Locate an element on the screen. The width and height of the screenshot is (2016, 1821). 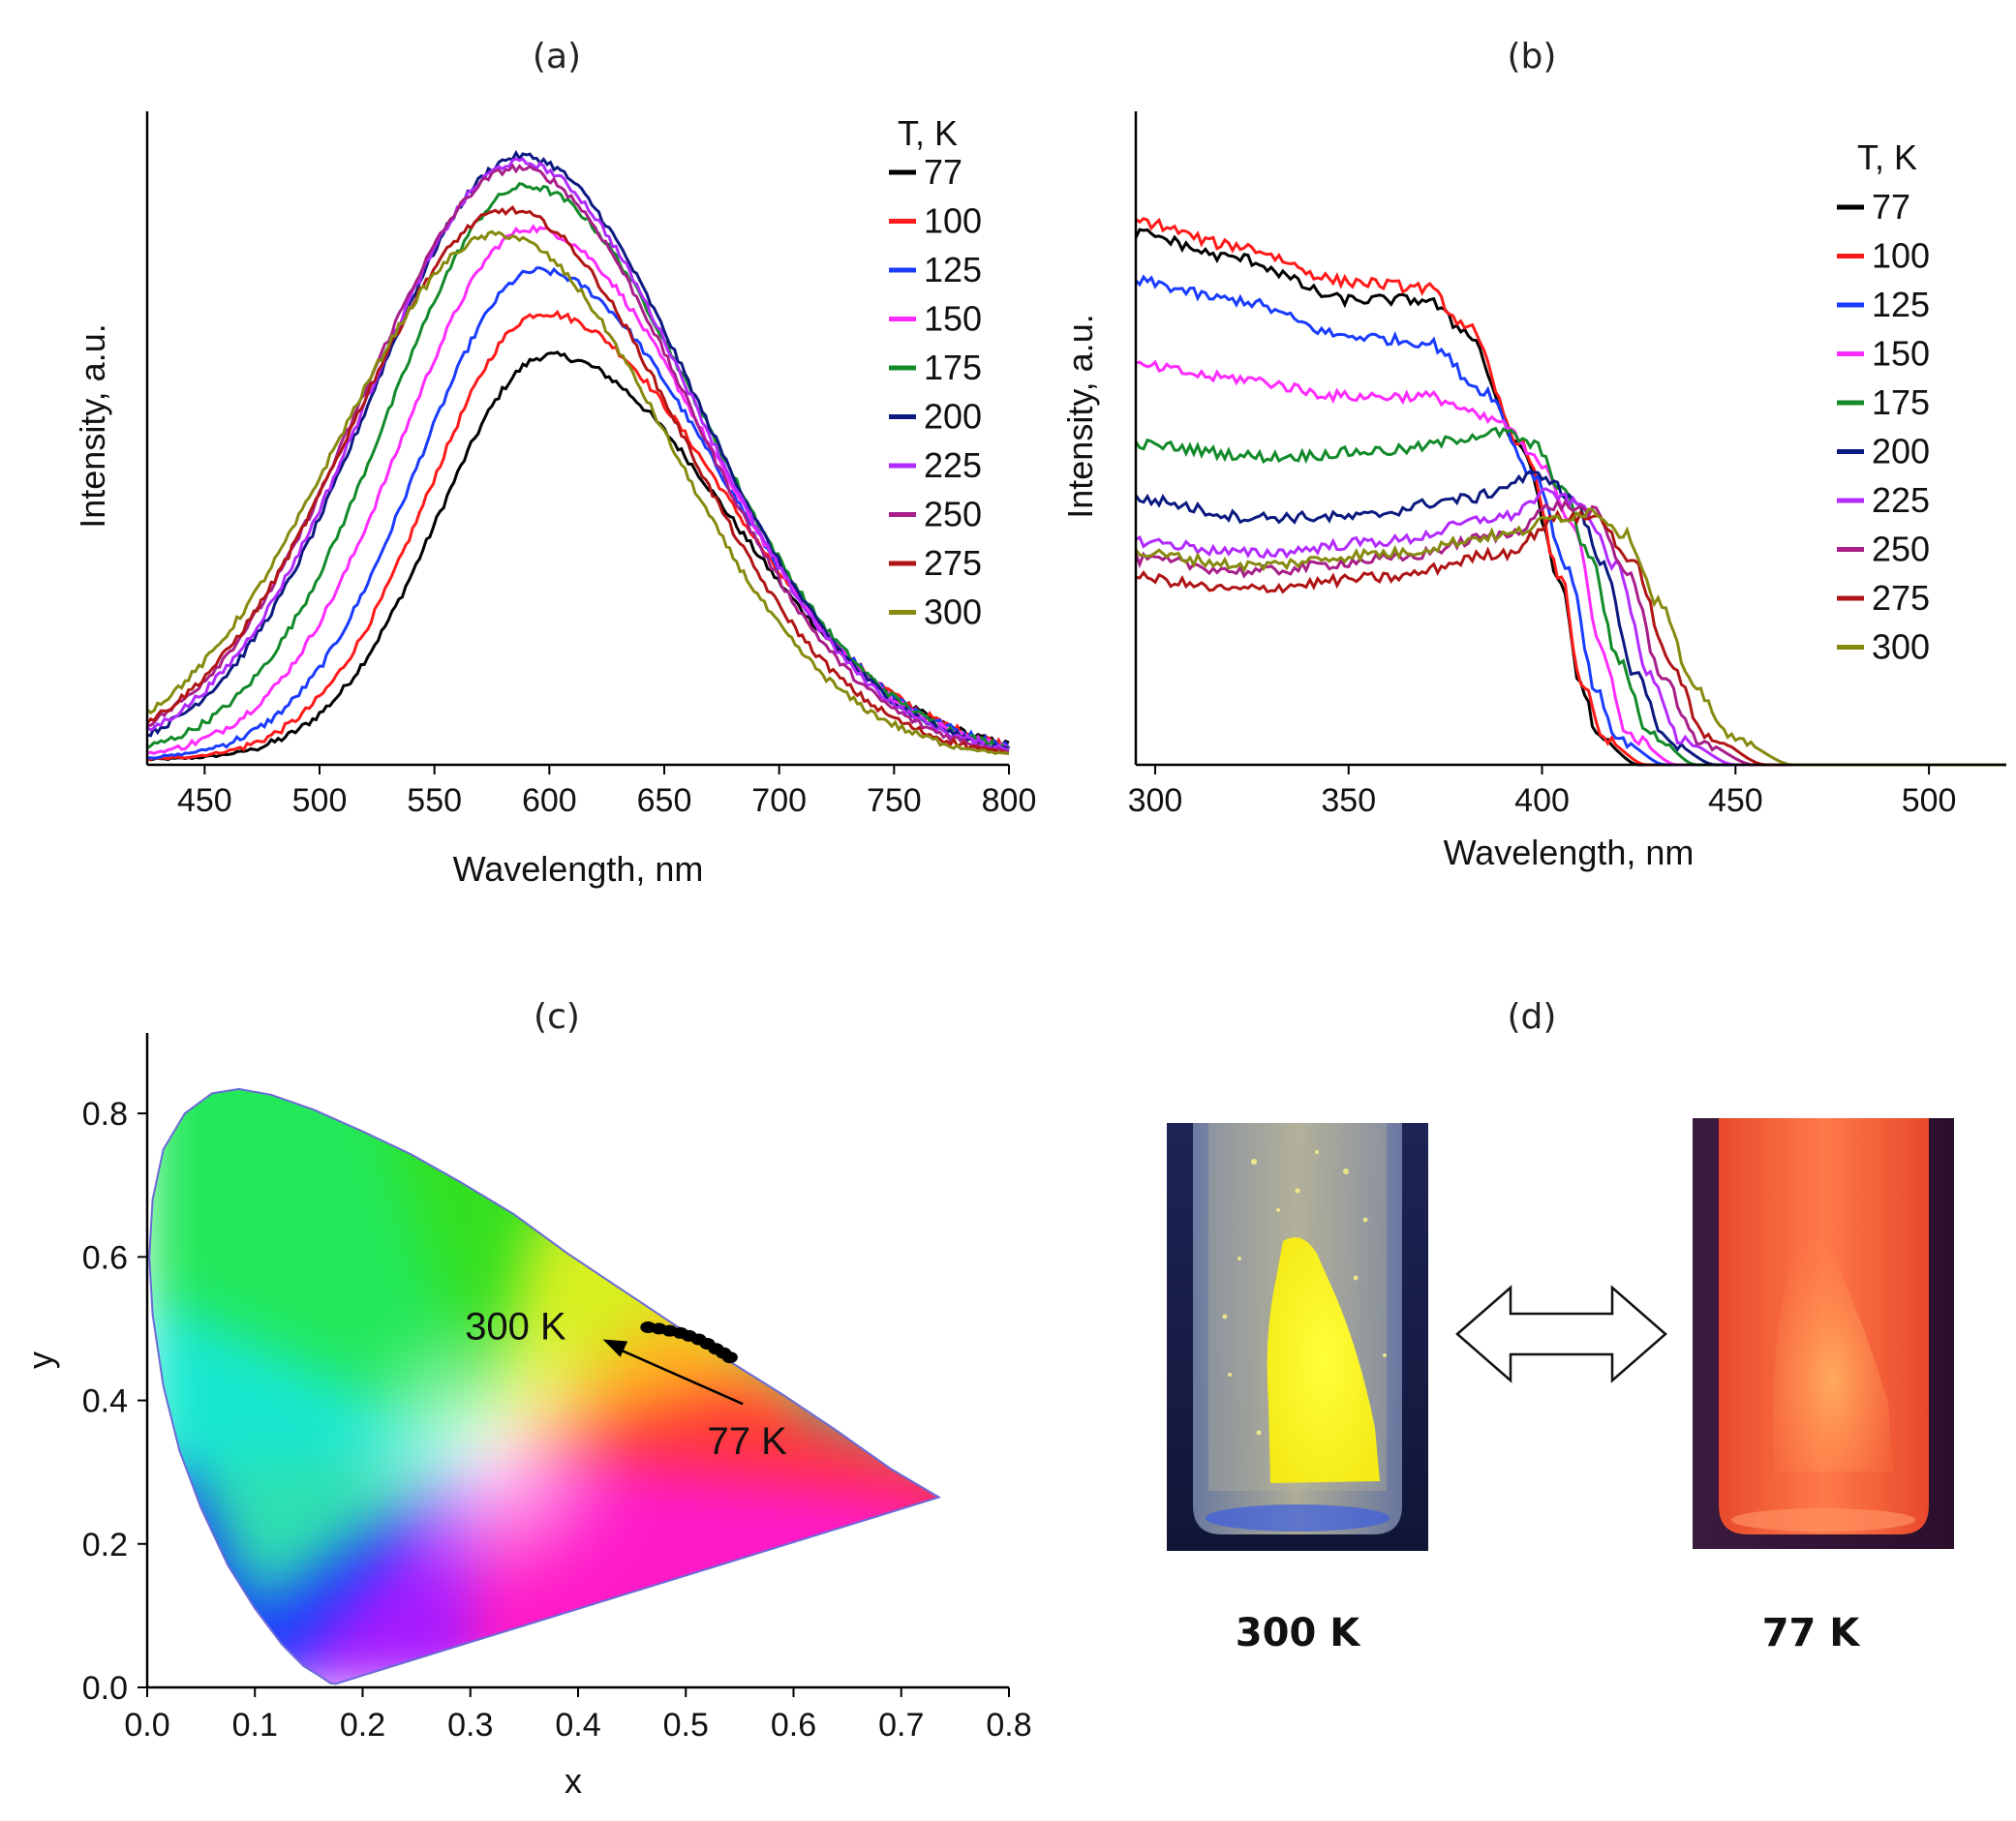
photos-panel: 300 K 77 K is located at coordinates (1560, 1386).